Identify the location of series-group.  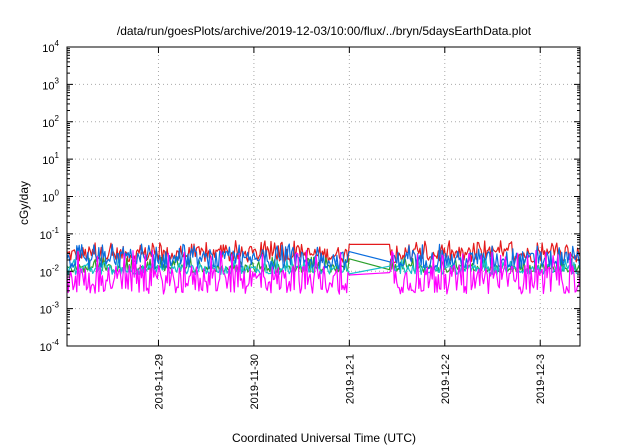
(323, 267).